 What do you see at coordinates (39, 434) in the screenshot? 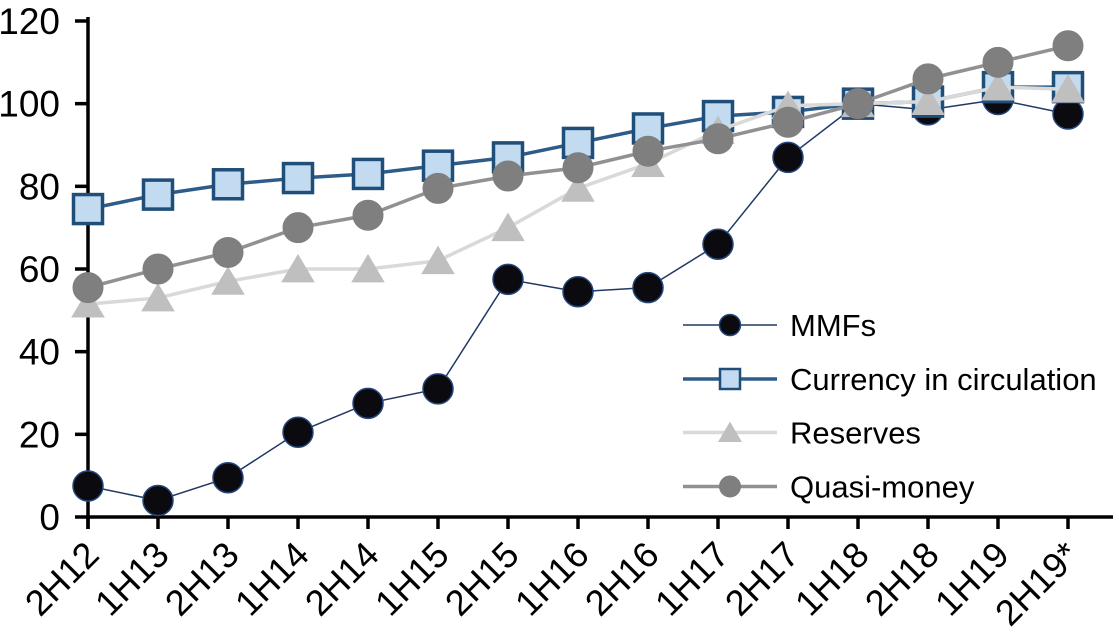
I see `y-tick-label: 20` at bounding box center [39, 434].